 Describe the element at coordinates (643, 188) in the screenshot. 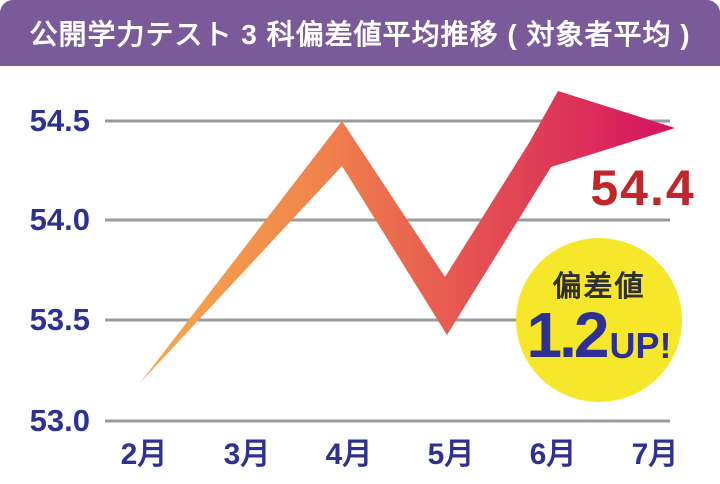

I see `end-value-label: 54.4` at that location.